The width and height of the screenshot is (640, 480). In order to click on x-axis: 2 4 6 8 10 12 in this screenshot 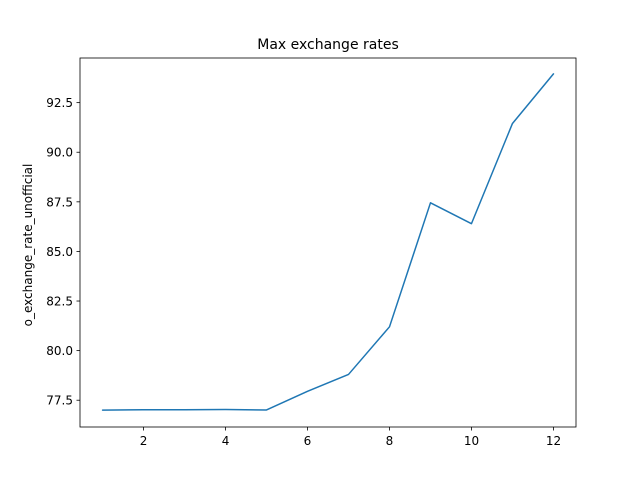, I will do `click(350, 437)`.